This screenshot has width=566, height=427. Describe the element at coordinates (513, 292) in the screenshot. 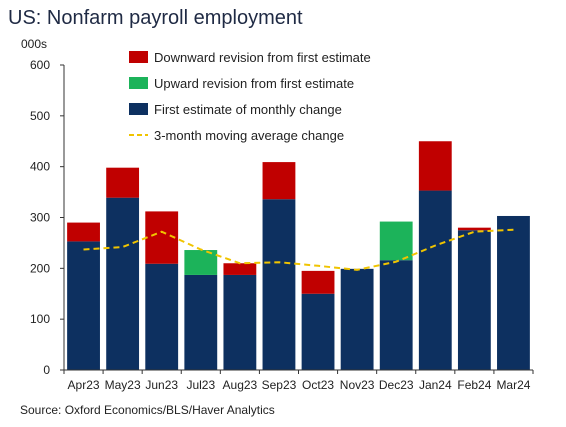

I see `bar-first-estimate-Mar24` at that location.